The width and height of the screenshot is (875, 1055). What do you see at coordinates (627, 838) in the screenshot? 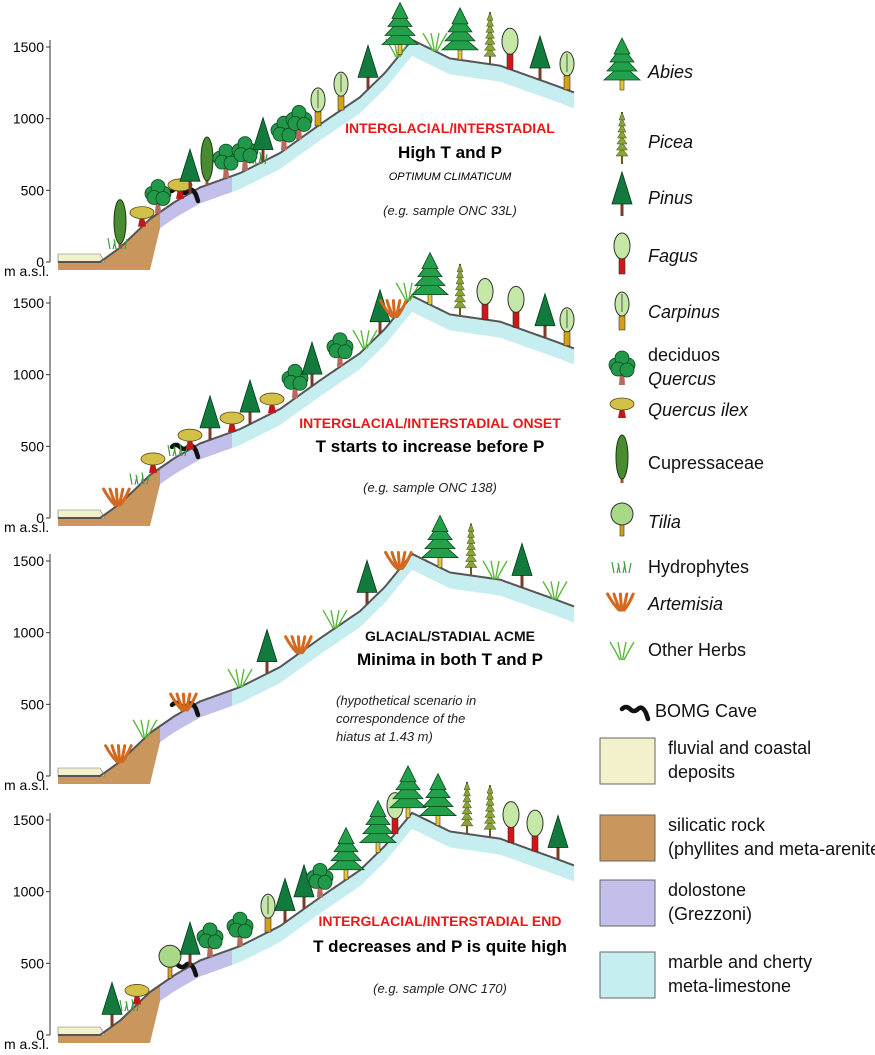
I see `legend-swatch` at bounding box center [627, 838].